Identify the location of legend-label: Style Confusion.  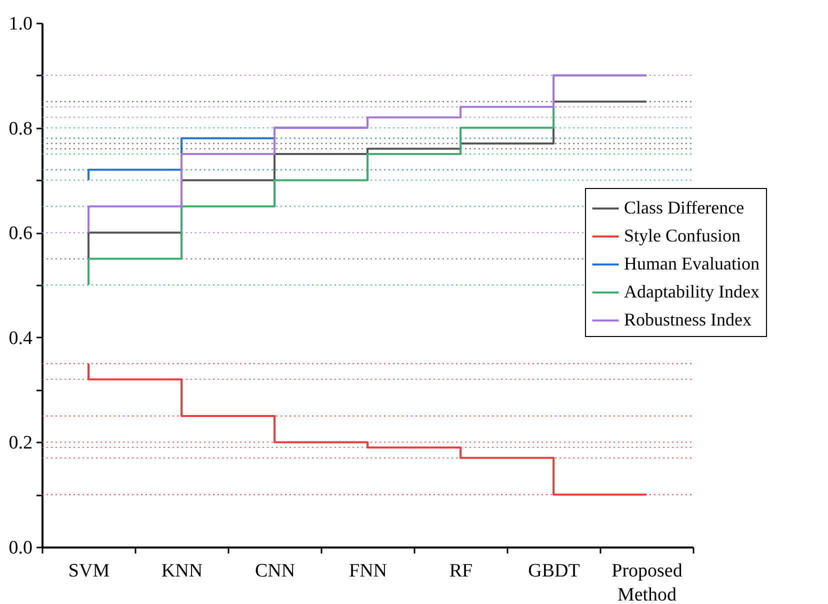
(682, 236).